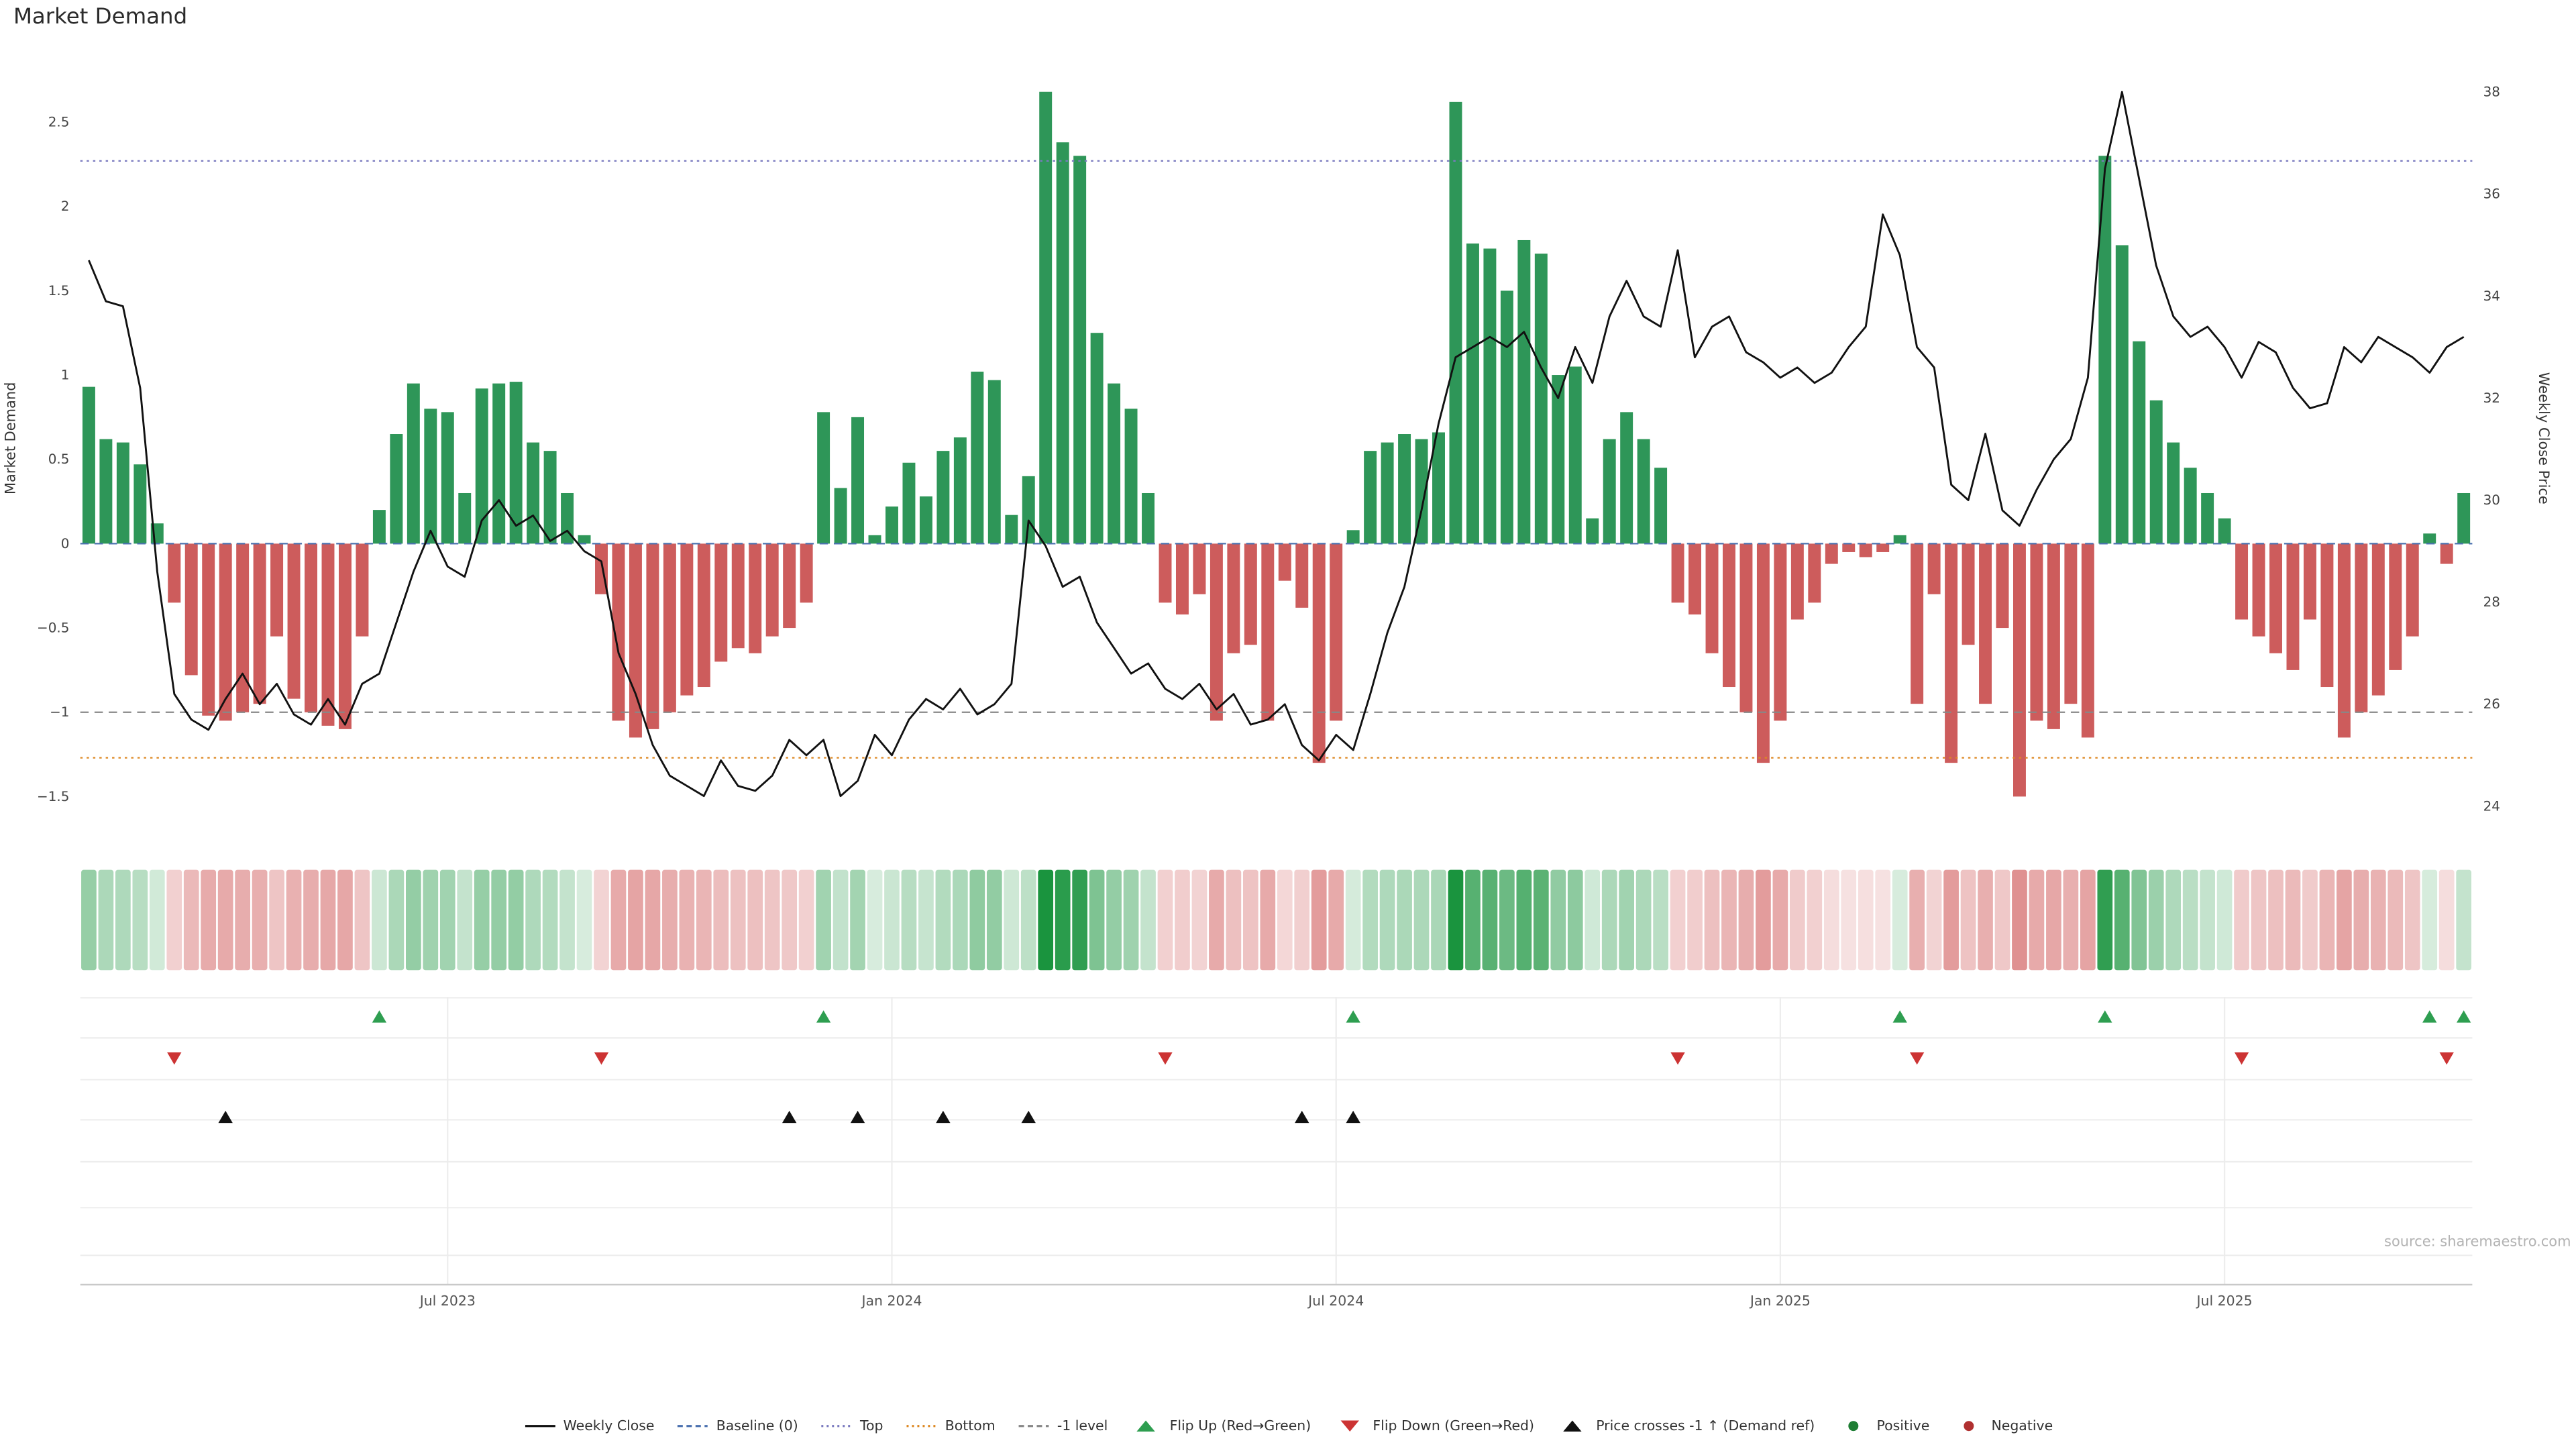 Image resolution: width=2576 pixels, height=1449 pixels. Describe the element at coordinates (891, 1301) in the screenshot. I see `x-axis-tick: Jan 2024` at that location.